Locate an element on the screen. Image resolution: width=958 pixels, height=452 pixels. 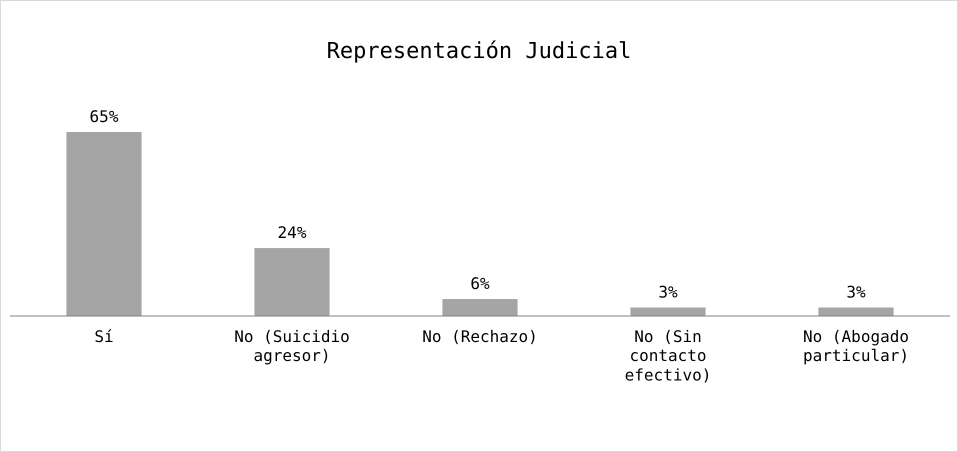
data-label: 65% is located at coordinates (104, 116).